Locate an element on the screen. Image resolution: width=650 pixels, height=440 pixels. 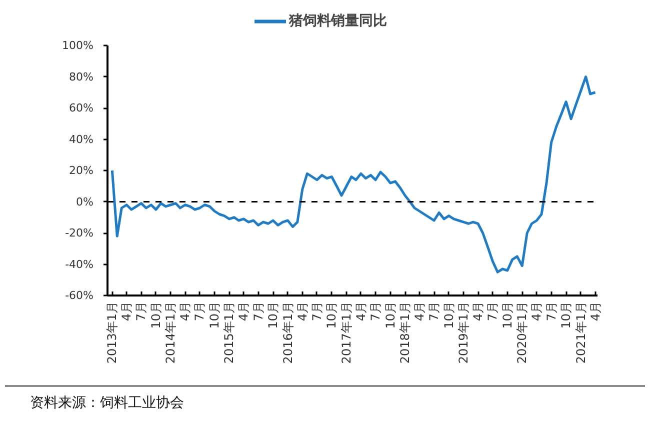
y-tick-label: -20% is located at coordinates (79, 233).